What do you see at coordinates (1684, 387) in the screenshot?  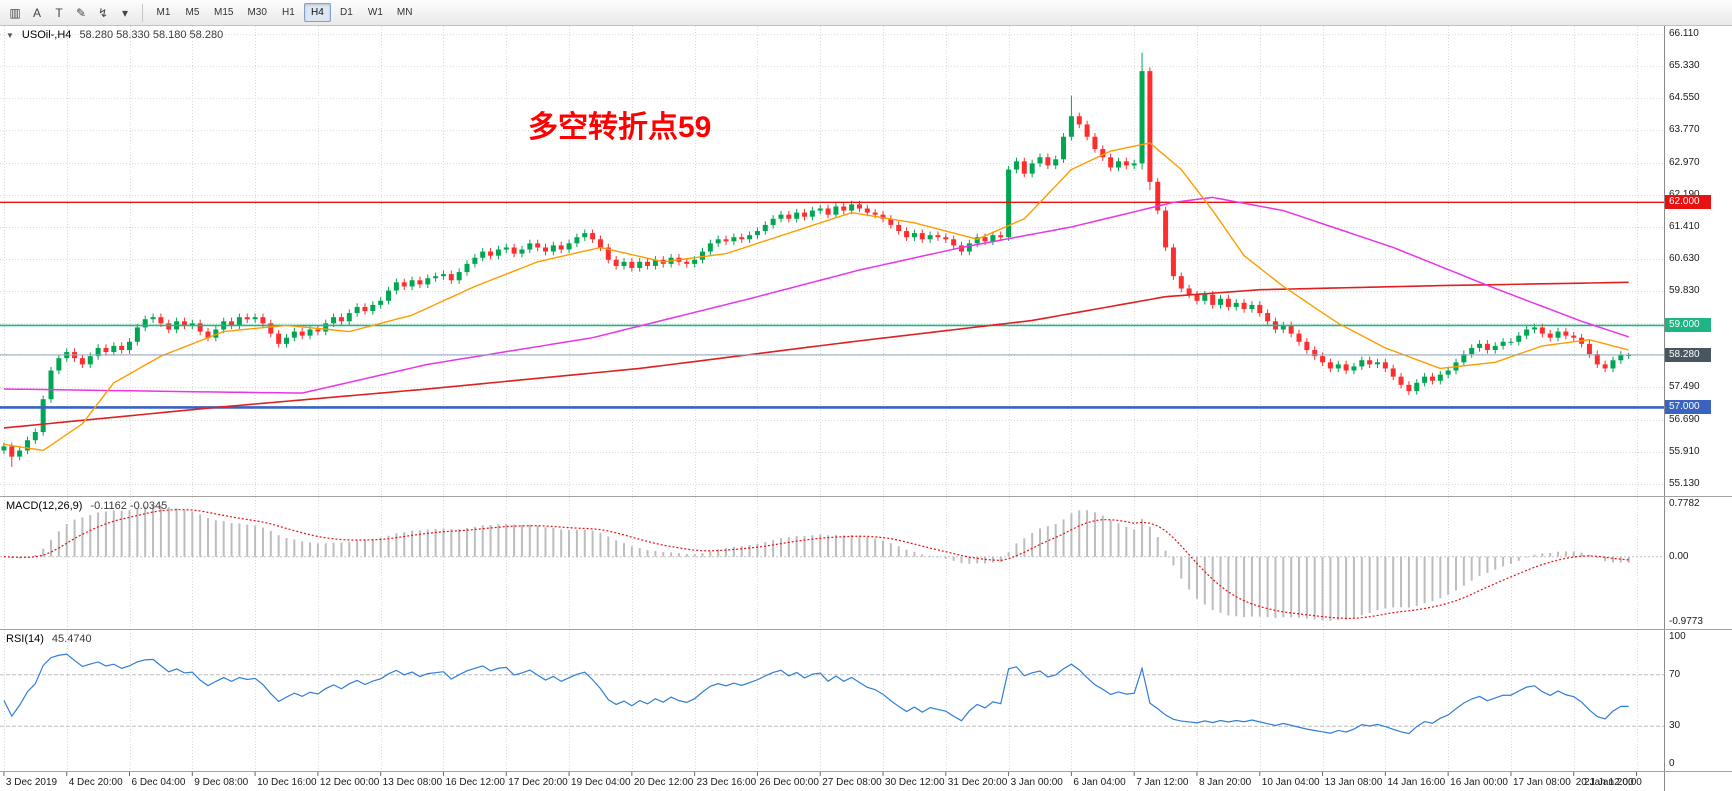 I see `price-axis-label: 57.490` at bounding box center [1684, 387].